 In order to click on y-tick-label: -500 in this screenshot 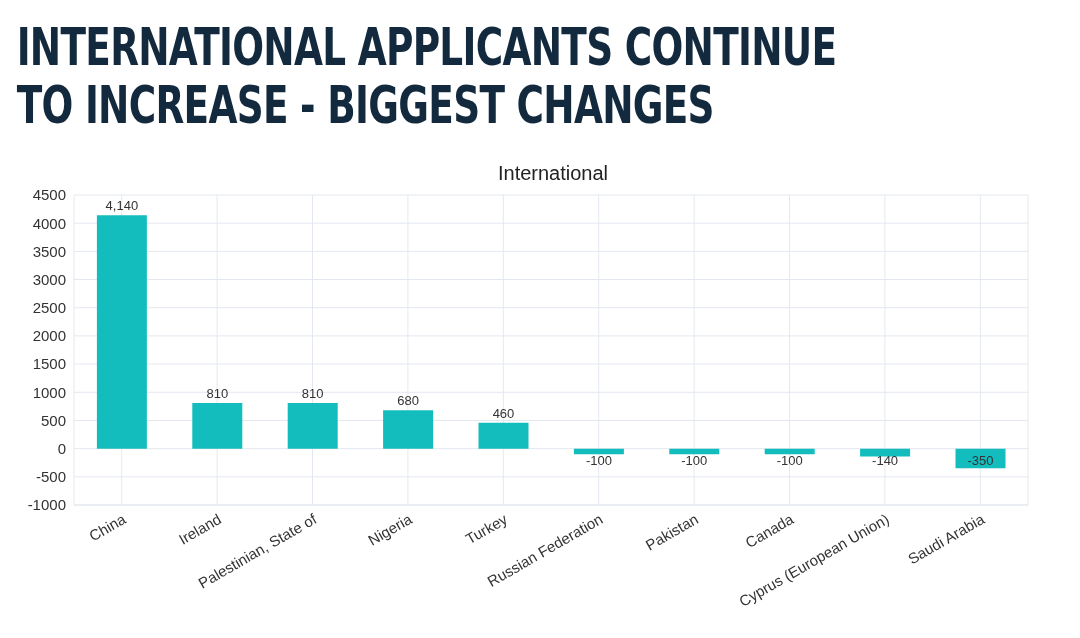, I will do `click(50, 477)`.